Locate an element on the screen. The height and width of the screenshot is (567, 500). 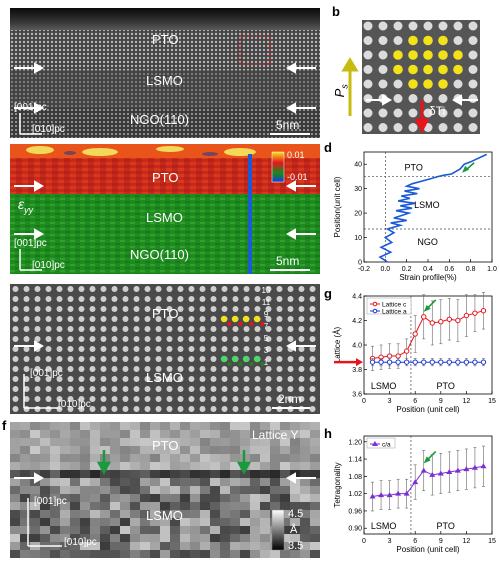
interface-arrows is located at coordinates (165, 88).